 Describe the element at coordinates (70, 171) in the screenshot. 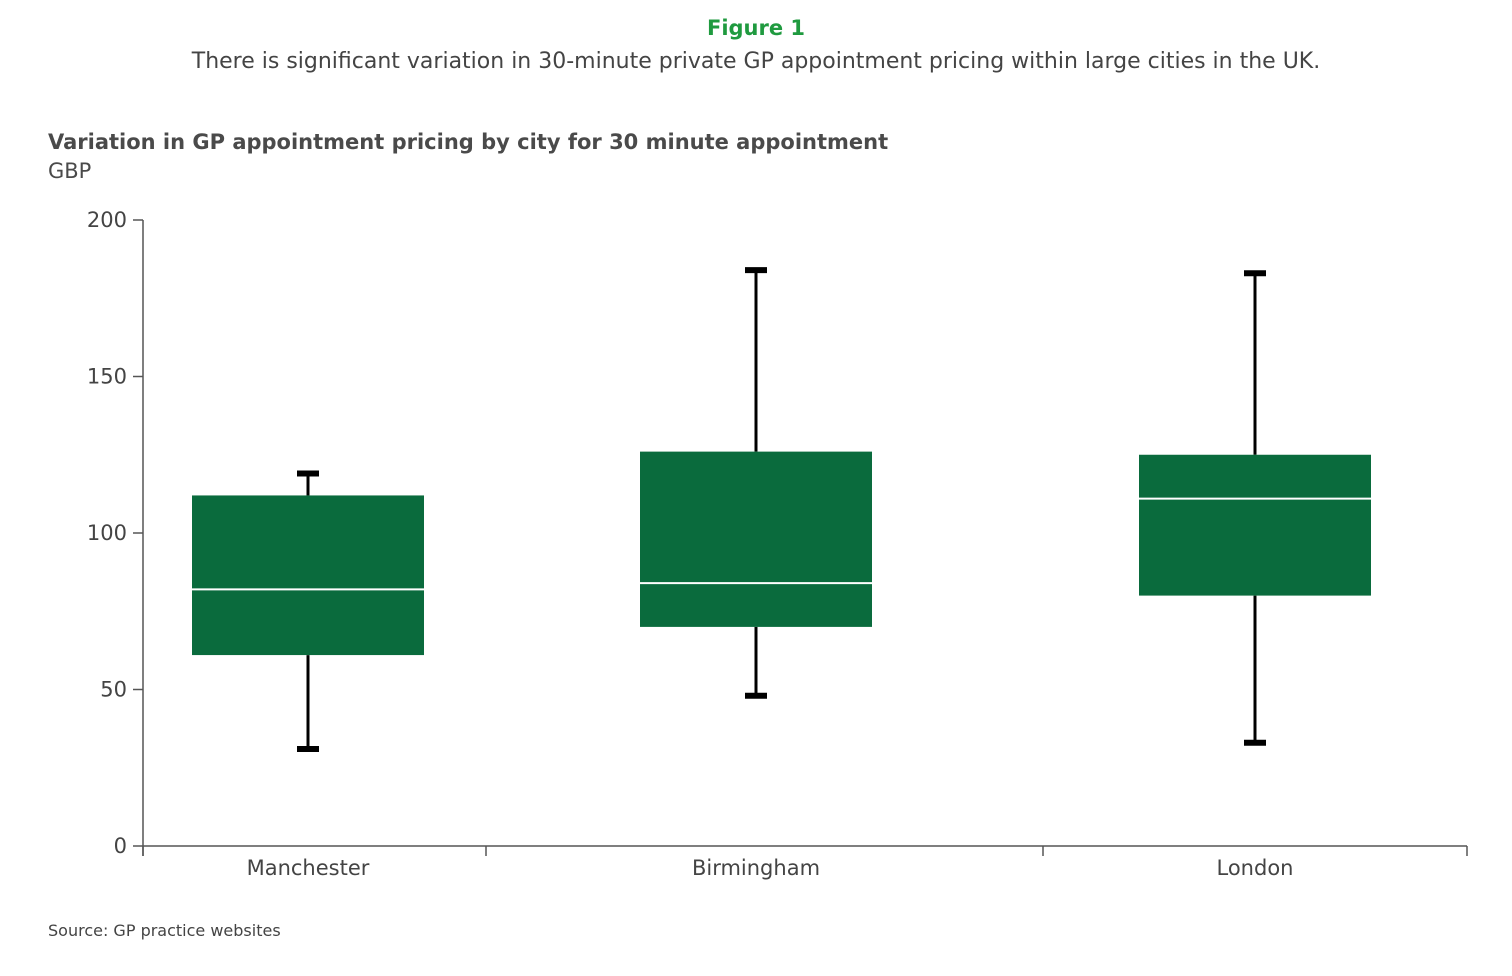

I see `y-axis-unit-label: GBP` at that location.